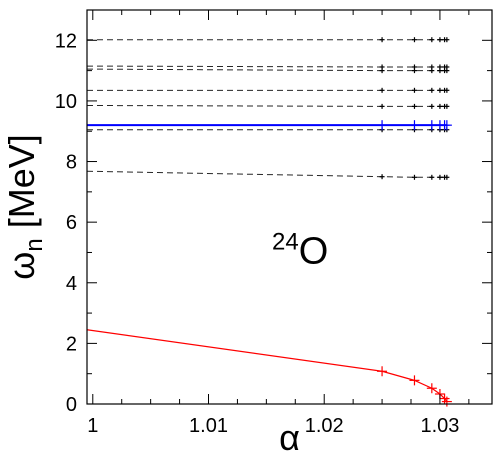 The width and height of the screenshot is (500, 459). I want to click on x-tick-label: 1, so click(92, 426).